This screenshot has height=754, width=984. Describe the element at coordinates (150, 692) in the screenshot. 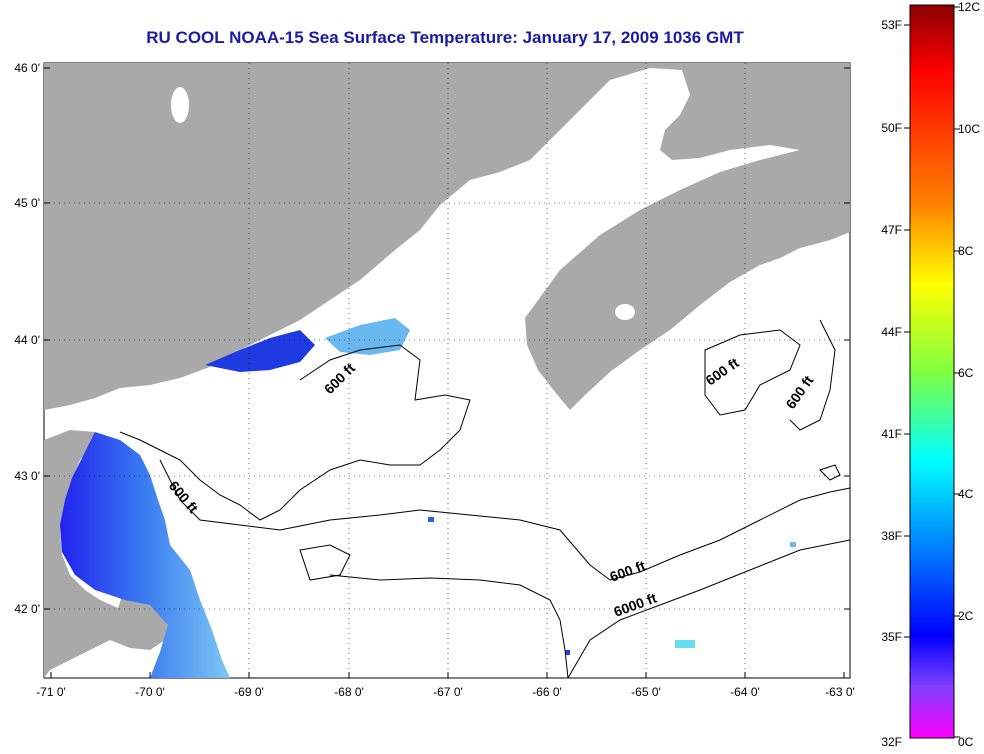

I see `lon-label-70: -70 0'` at that location.